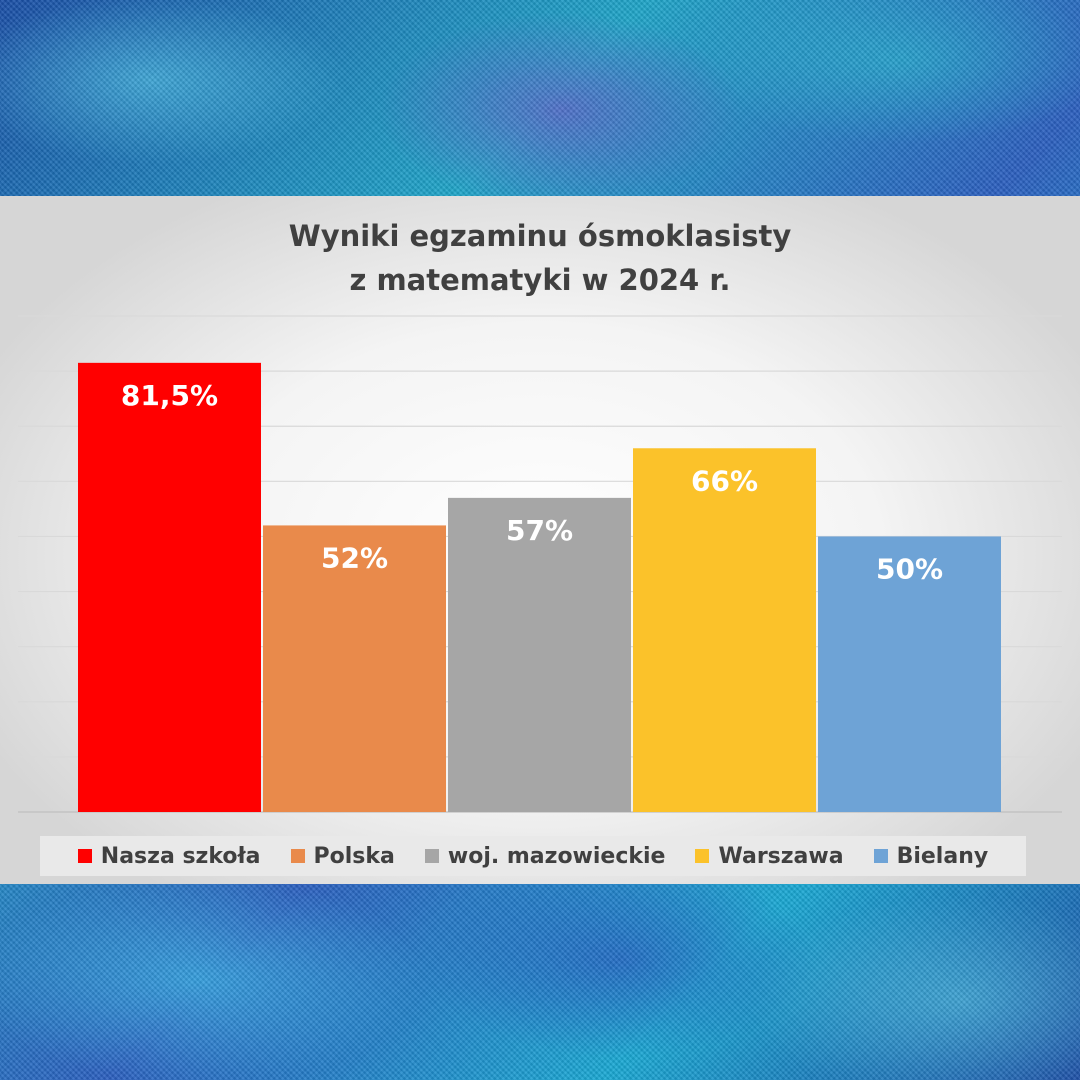 This screenshot has width=1080, height=1080. What do you see at coordinates (354, 856) in the screenshot?
I see `legend-label-polska: Polska` at bounding box center [354, 856].